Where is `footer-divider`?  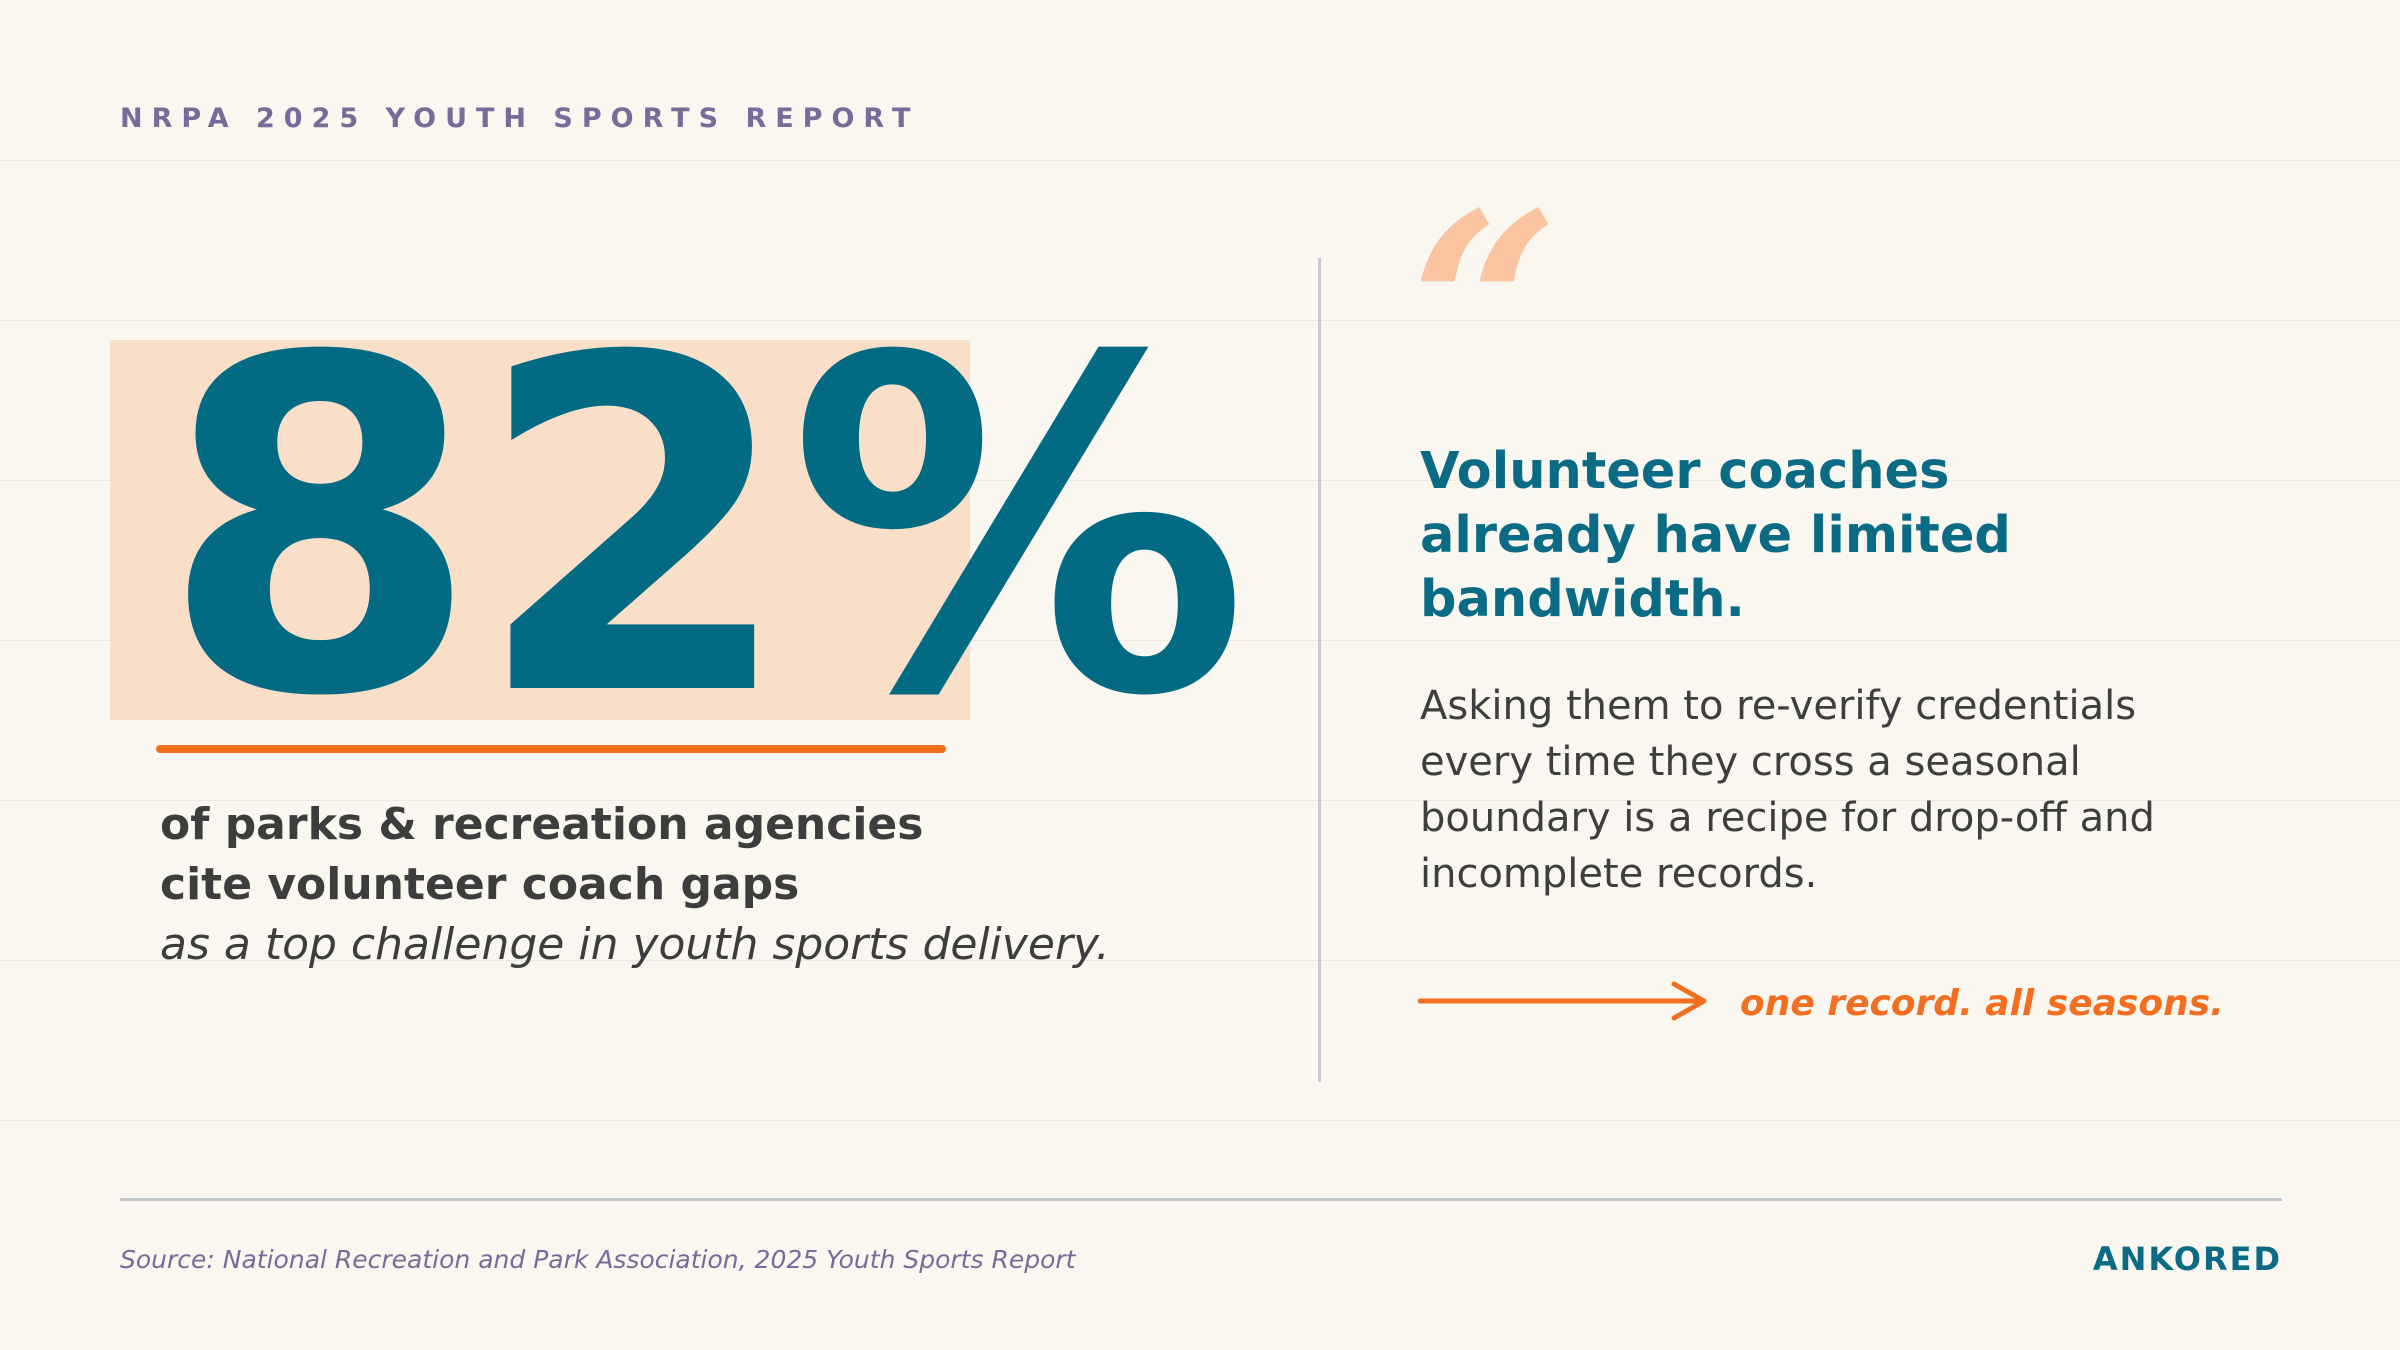
footer-divider is located at coordinates (1201, 1199).